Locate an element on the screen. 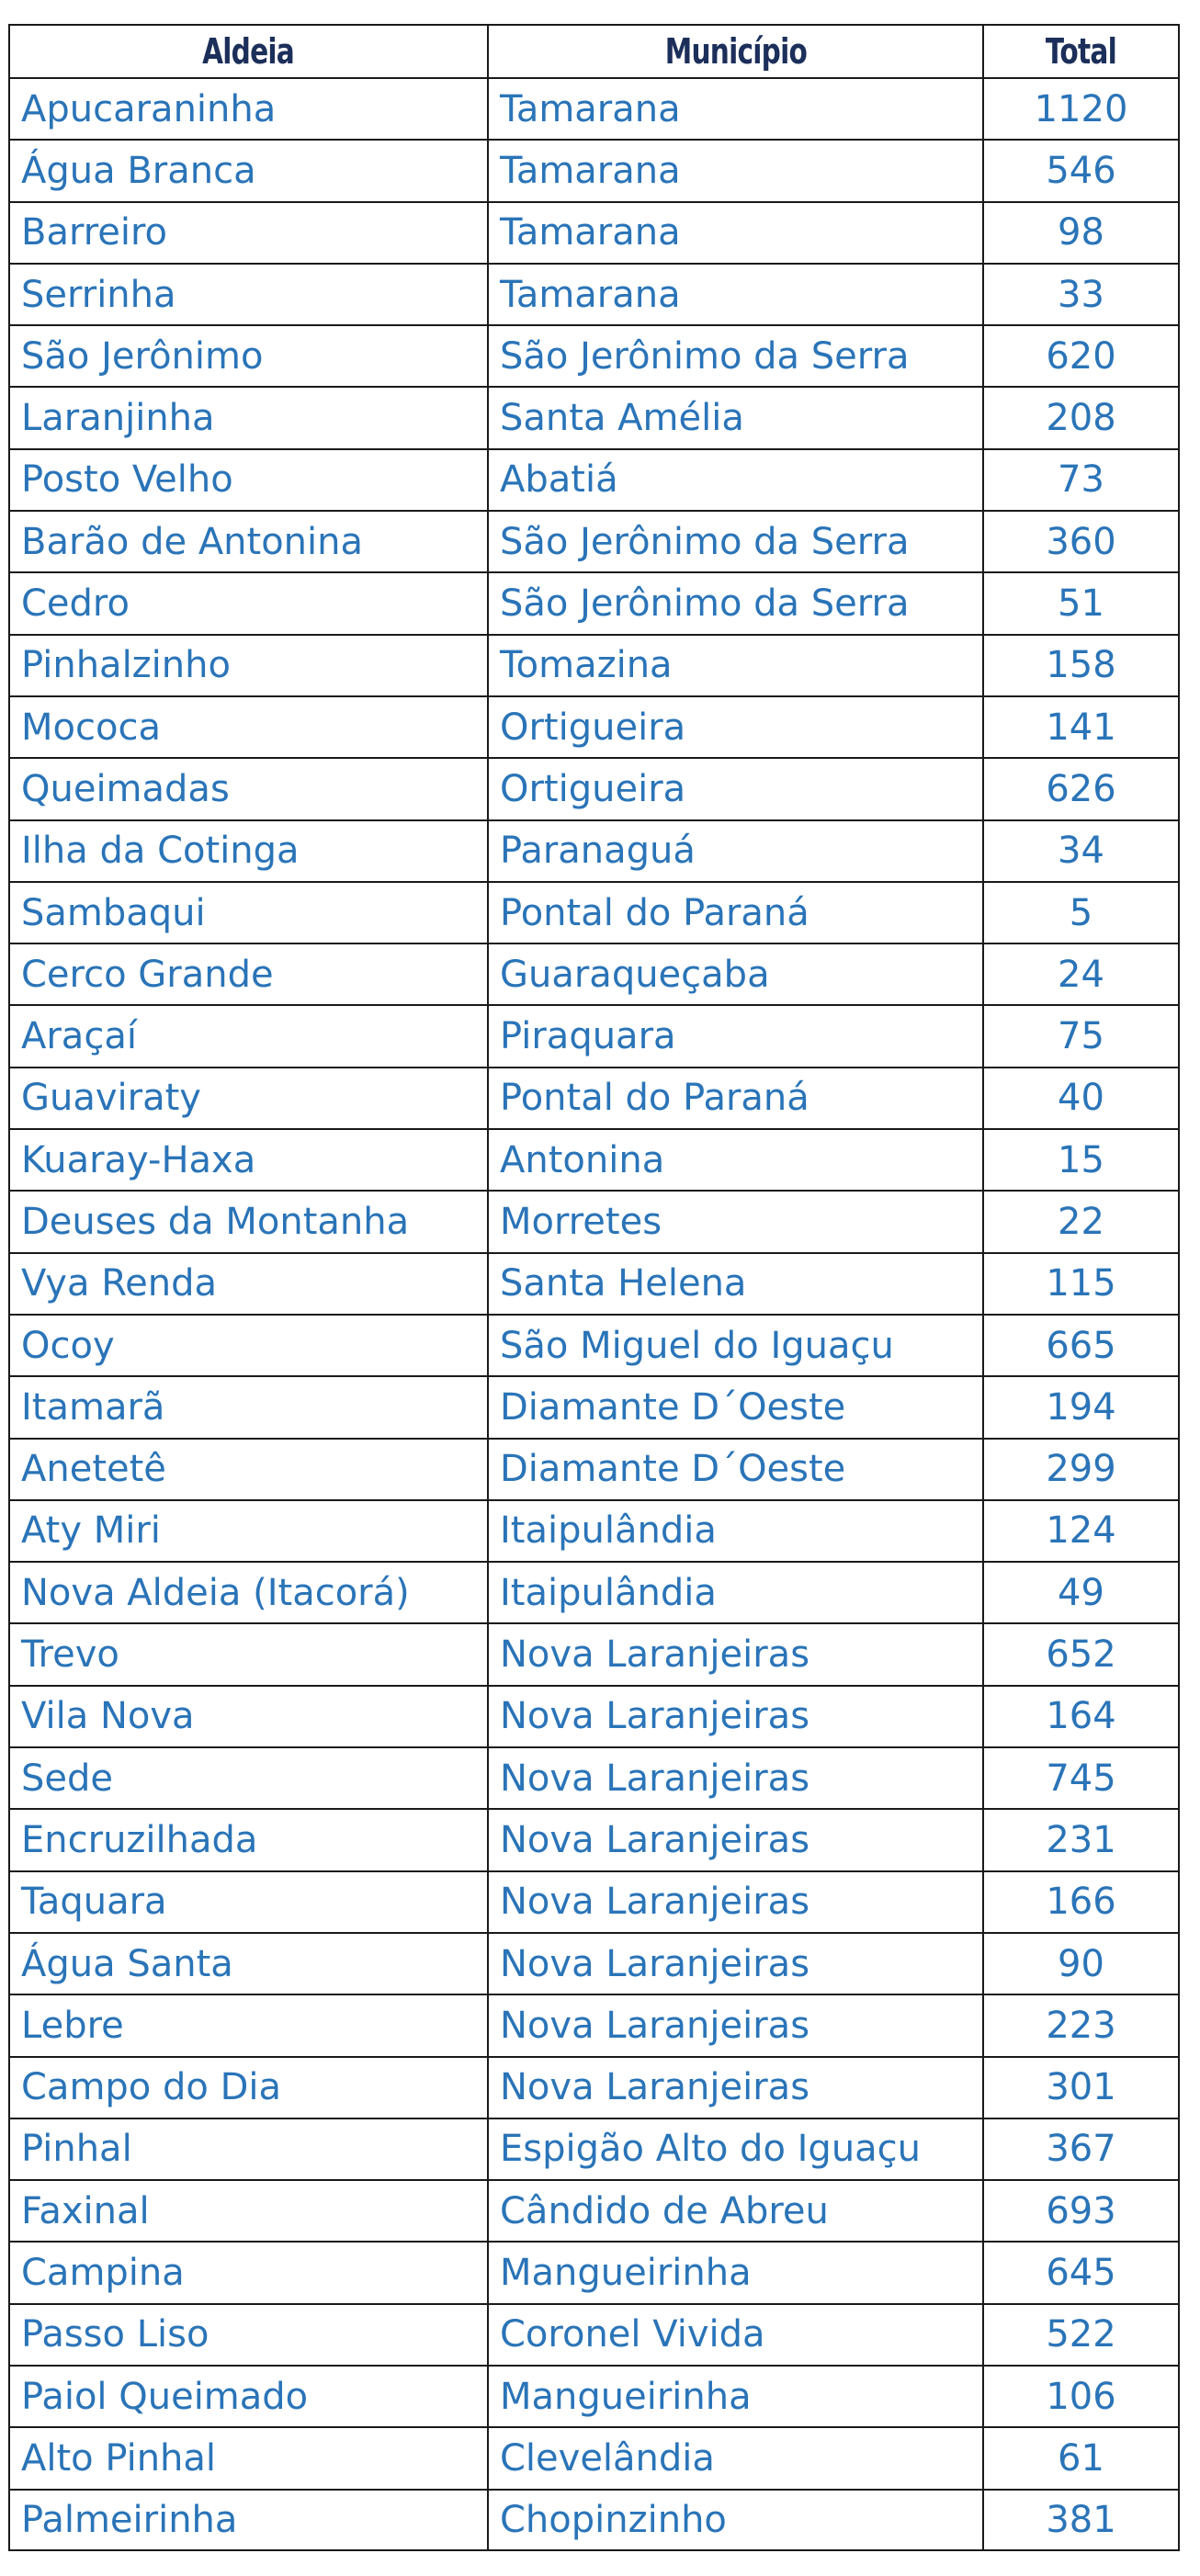 Image resolution: width=1200 pixels, height=2576 pixels. cell-aldeia: Pinhal is located at coordinates (248, 2149).